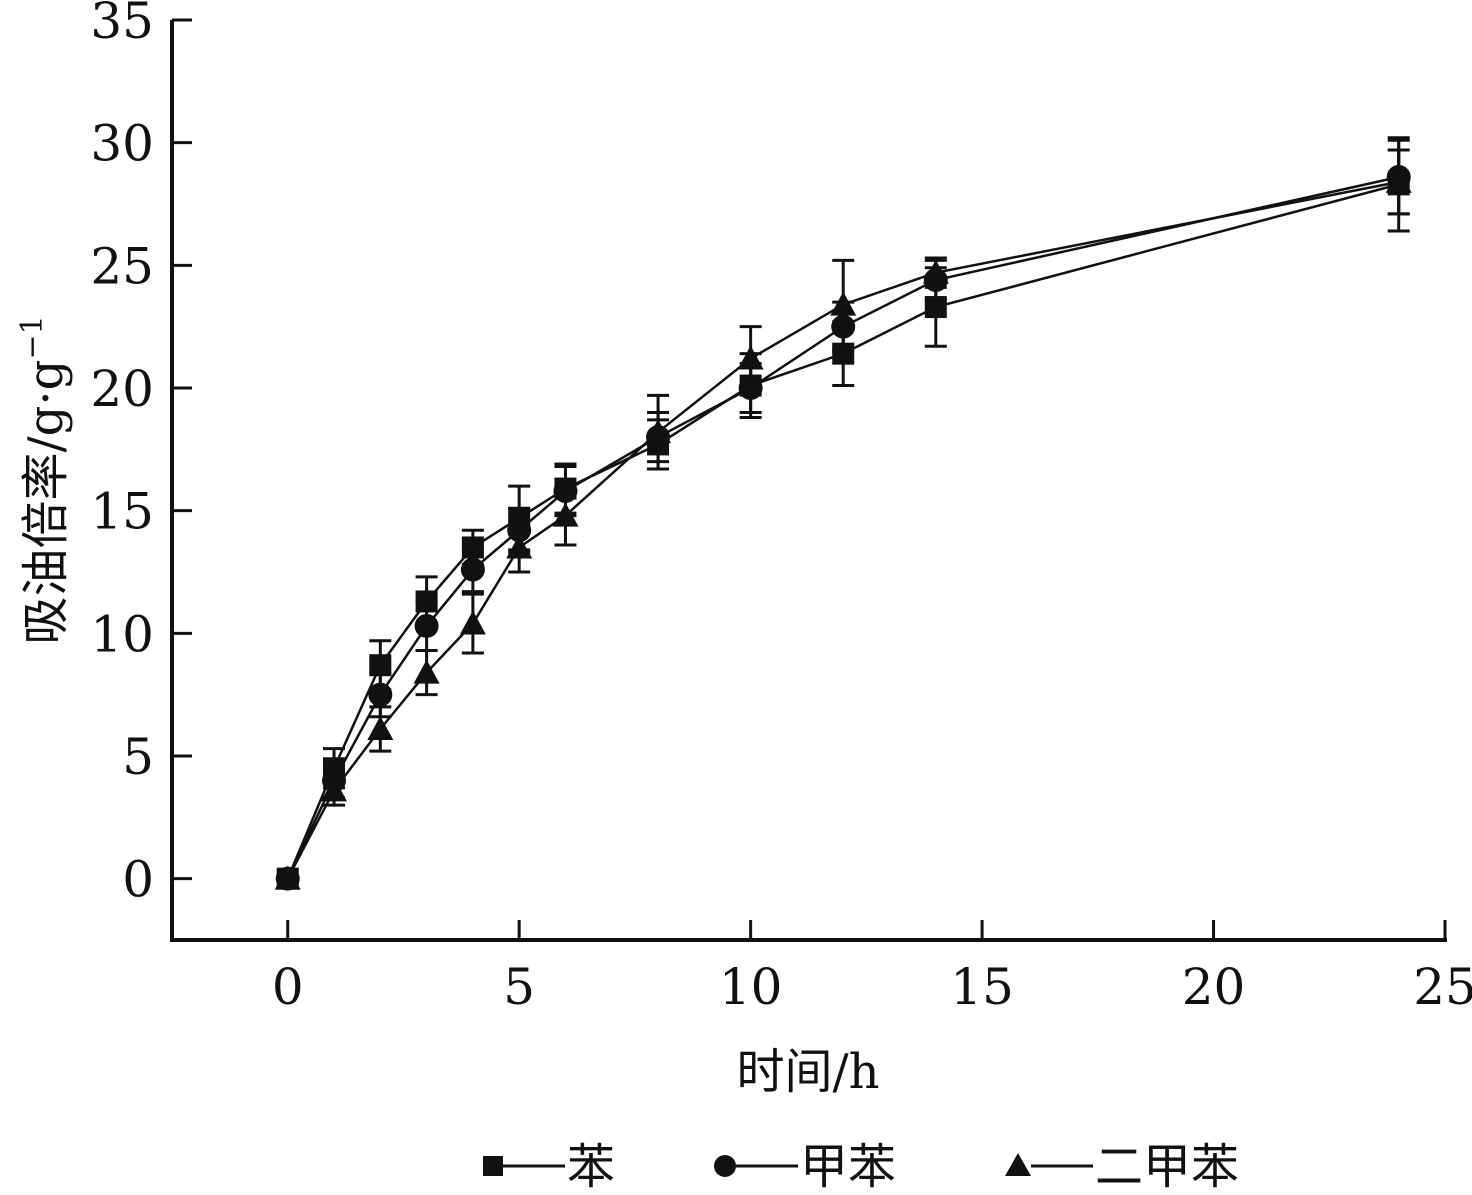 The image size is (1472, 1195). Describe the element at coordinates (751, 987) in the screenshot. I see `x-tick-label: 10` at that location.